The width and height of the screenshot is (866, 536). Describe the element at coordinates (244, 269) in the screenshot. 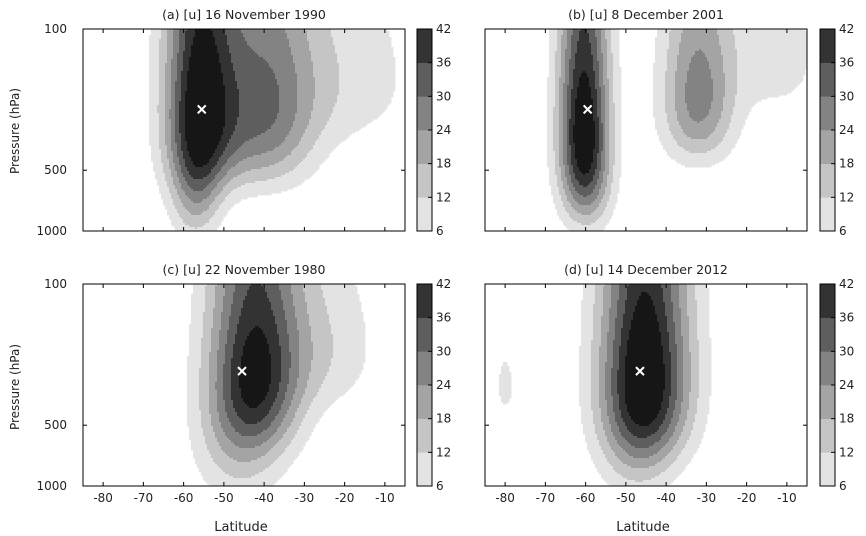

I see `panel-title: (c) [u] 22 November 1980` at that location.